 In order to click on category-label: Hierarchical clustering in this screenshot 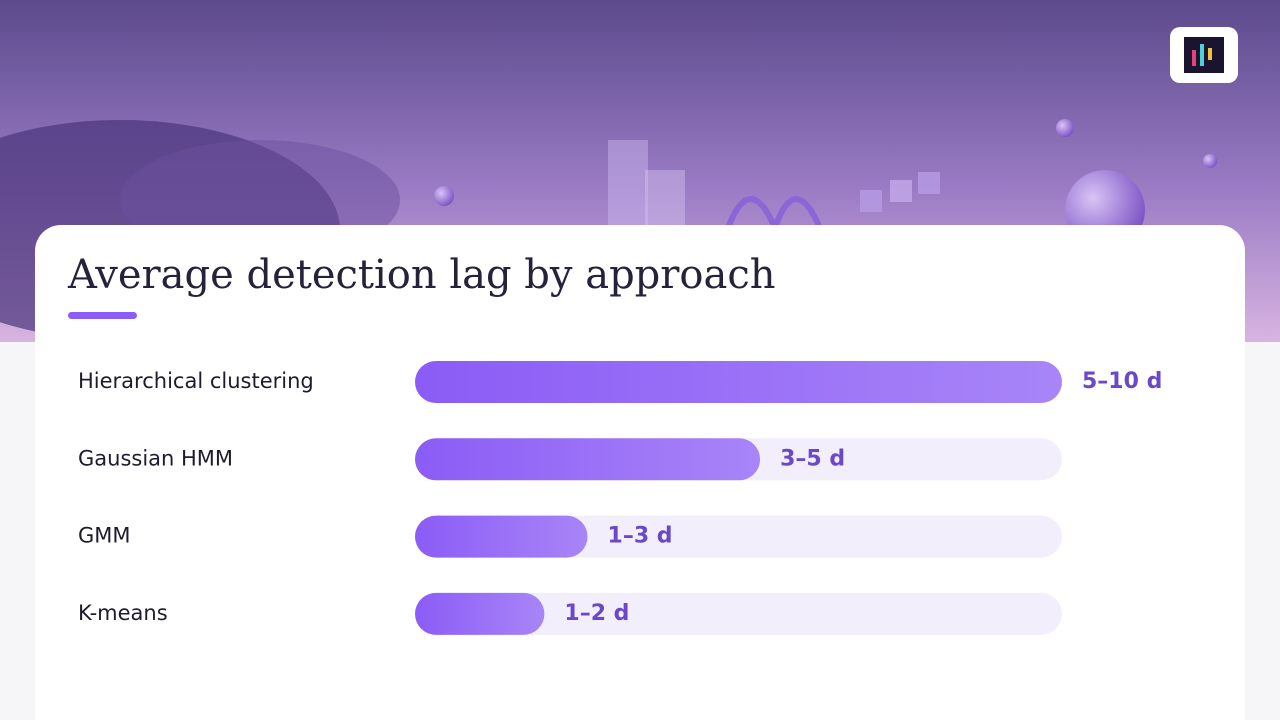, I will do `click(196, 381)`.